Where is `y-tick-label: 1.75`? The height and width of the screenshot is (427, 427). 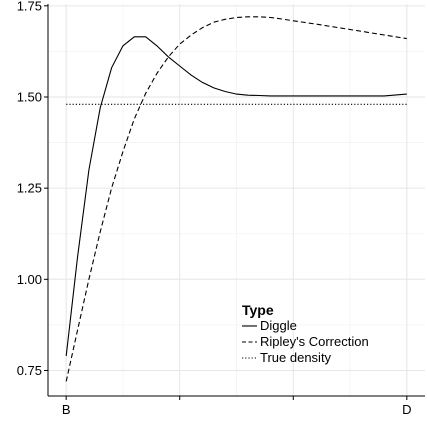
y-tick-label: 1.75 is located at coordinates (29, 6).